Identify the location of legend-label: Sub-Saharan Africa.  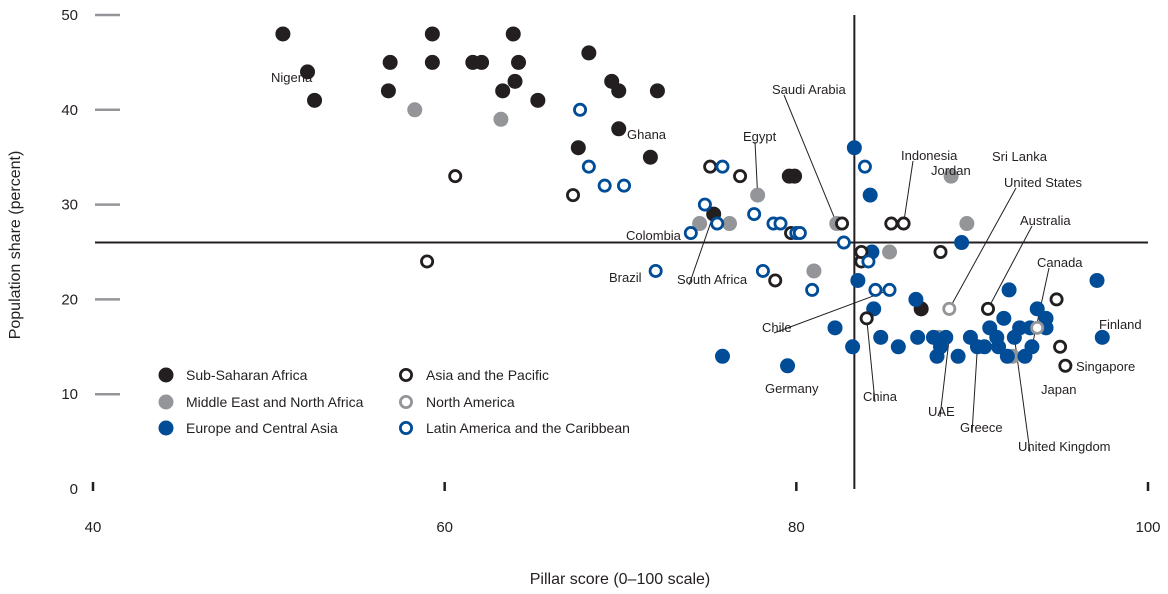
(247, 375).